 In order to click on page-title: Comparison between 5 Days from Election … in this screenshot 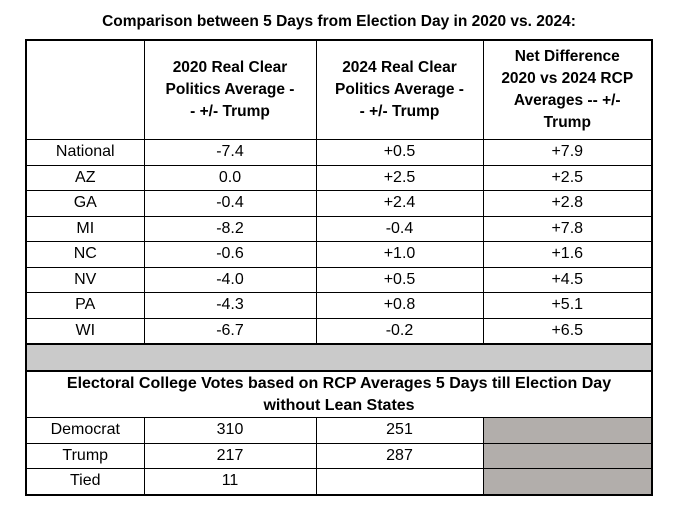, I will do `click(339, 21)`.